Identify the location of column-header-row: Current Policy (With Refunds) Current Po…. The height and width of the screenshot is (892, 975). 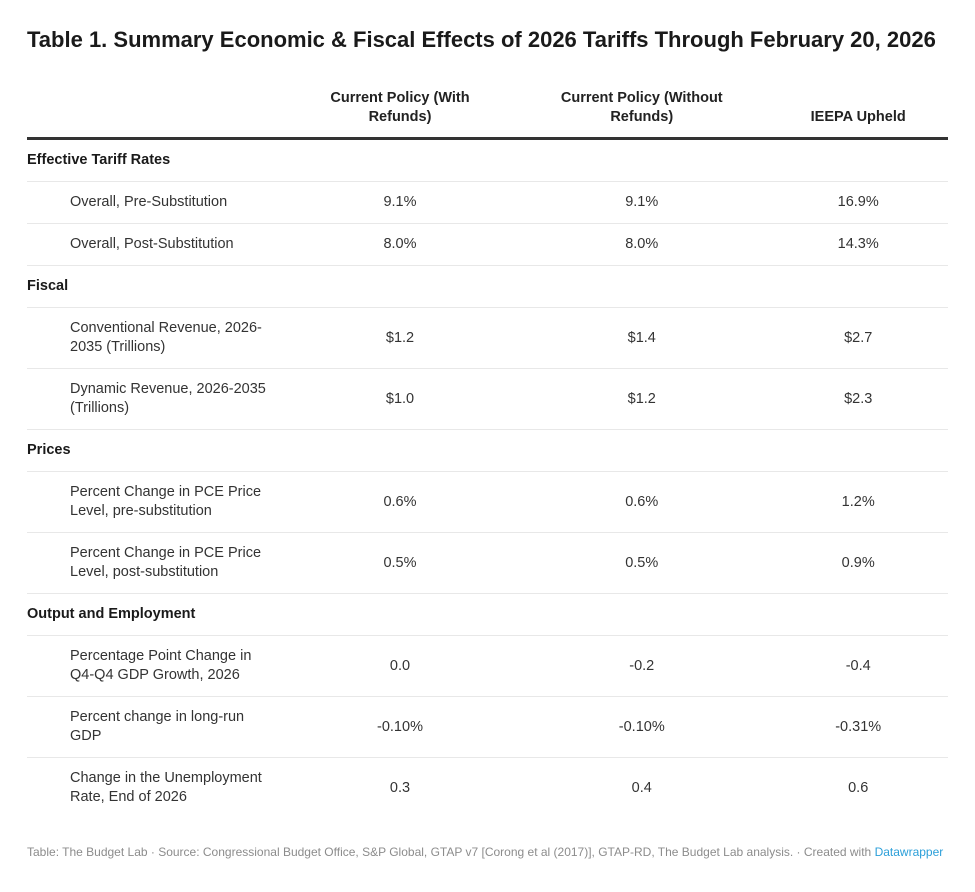
(487, 114).